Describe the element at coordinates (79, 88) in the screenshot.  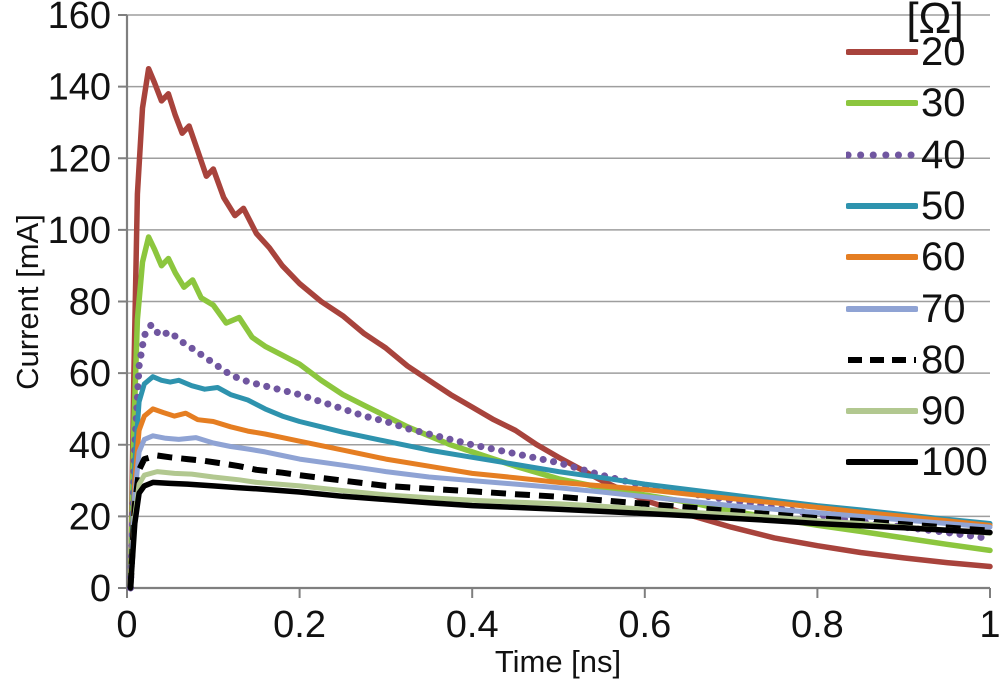
I see `y-tick-label-140: 140` at that location.